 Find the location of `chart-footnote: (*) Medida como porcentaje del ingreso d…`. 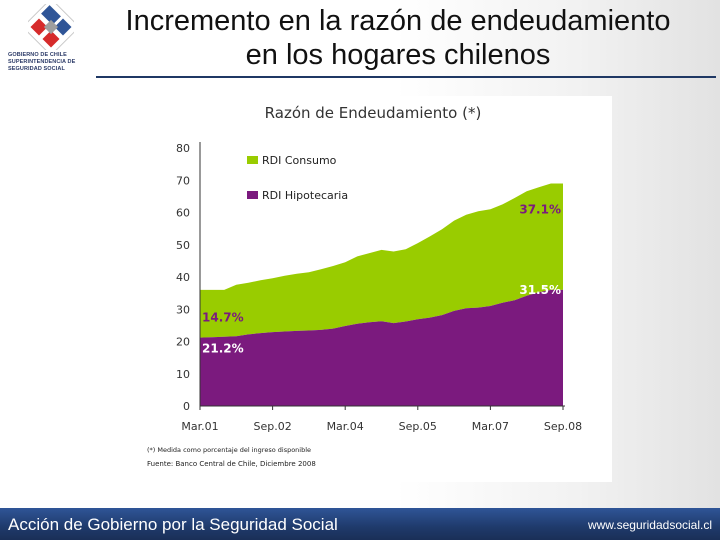

chart-footnote: (*) Medida como porcentaje del ingreso d… is located at coordinates (229, 450).